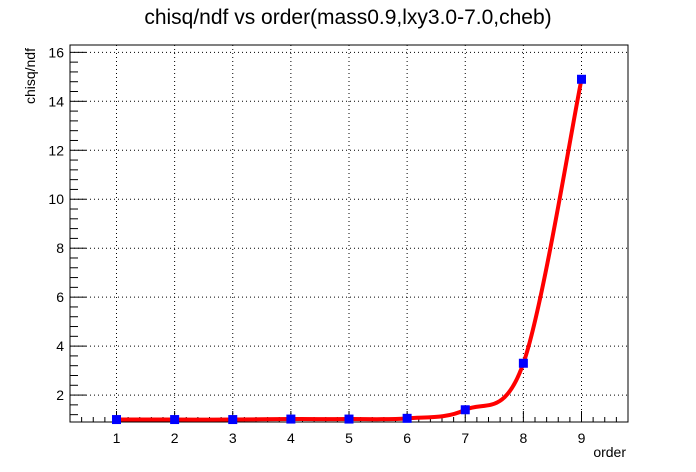  What do you see at coordinates (56, 52) in the screenshot?
I see `y-tick-label: 16` at bounding box center [56, 52].